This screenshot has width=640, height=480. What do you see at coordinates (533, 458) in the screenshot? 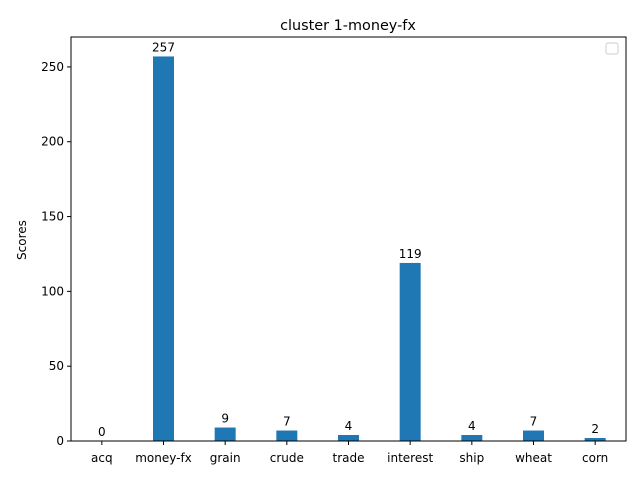
I see `x-tick-label: wheat` at bounding box center [533, 458].